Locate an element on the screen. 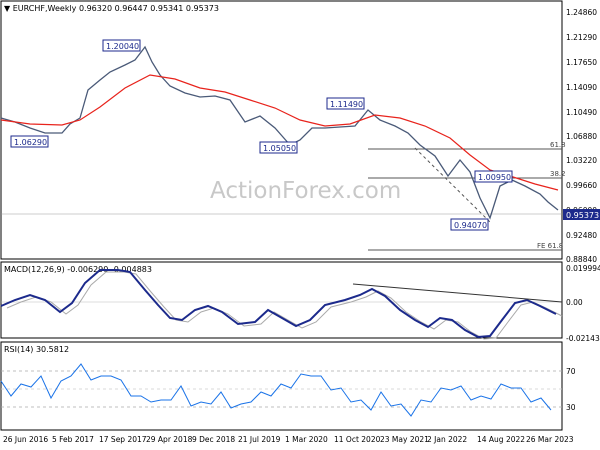 The height and width of the screenshot is (450, 600). price-tick-label: 0.92480 is located at coordinates (581, 235).